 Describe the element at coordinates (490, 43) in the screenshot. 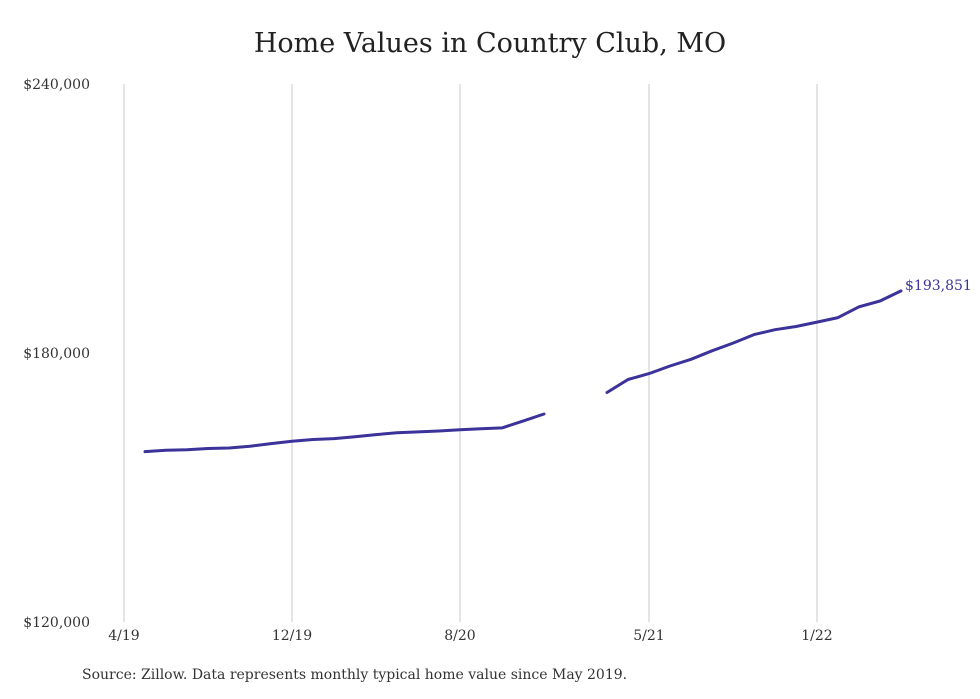

I see `chart-title: Home Values in Country Club, MO` at that location.